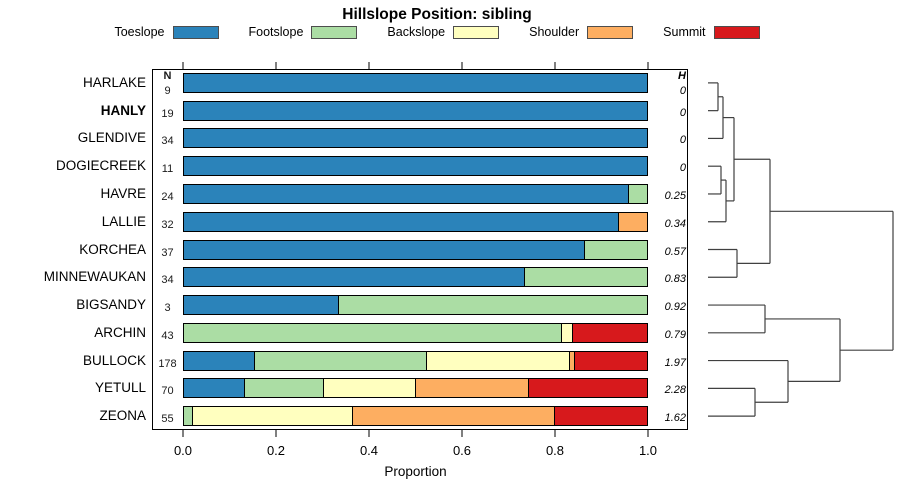 Image resolution: width=900 pixels, height=500 pixels. What do you see at coordinates (167, 75) in the screenshot?
I see `n-column-header: N` at bounding box center [167, 75].